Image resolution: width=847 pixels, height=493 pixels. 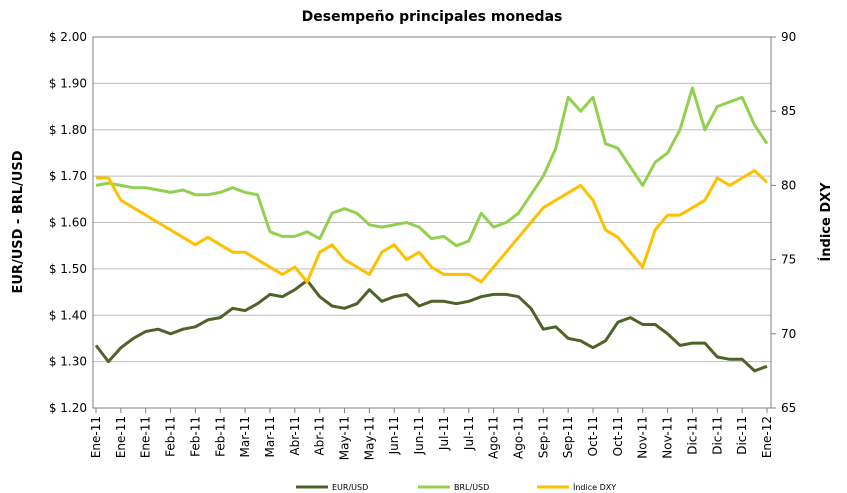 What do you see at coordinates (68, 269) in the screenshot?
I see `y-tick-label: $ 1.50` at bounding box center [68, 269].